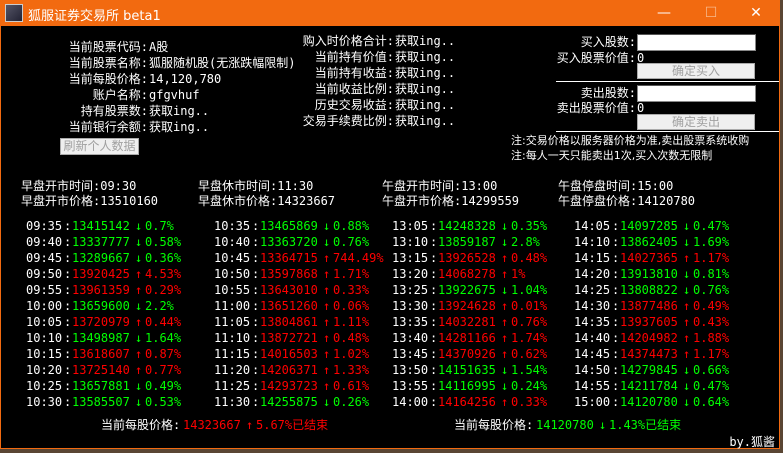  I want to click on price-row: 10:55:13643010 ↑ 0.33%, so click(300, 290).